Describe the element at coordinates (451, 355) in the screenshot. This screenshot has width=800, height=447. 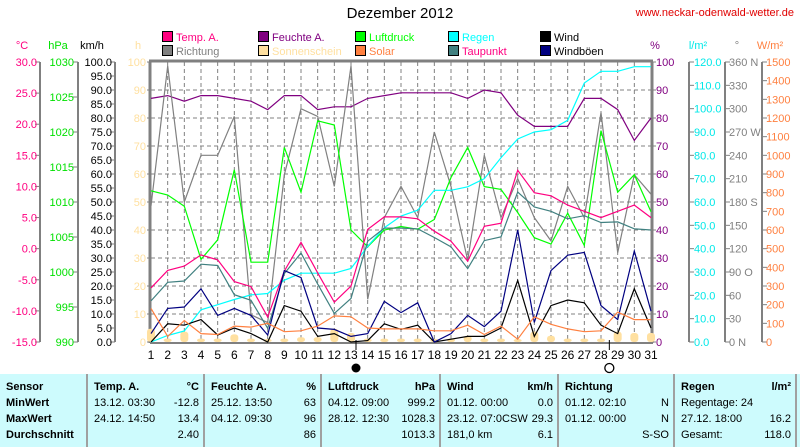
I see `x-tick-label: 19` at that location.